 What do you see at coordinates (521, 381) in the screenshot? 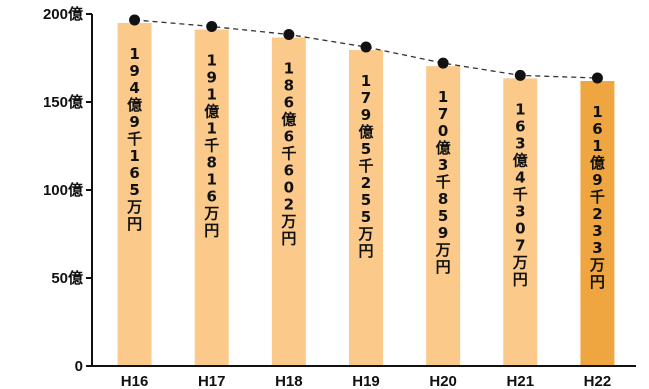
I see `x-tick-label: H21` at bounding box center [521, 381].